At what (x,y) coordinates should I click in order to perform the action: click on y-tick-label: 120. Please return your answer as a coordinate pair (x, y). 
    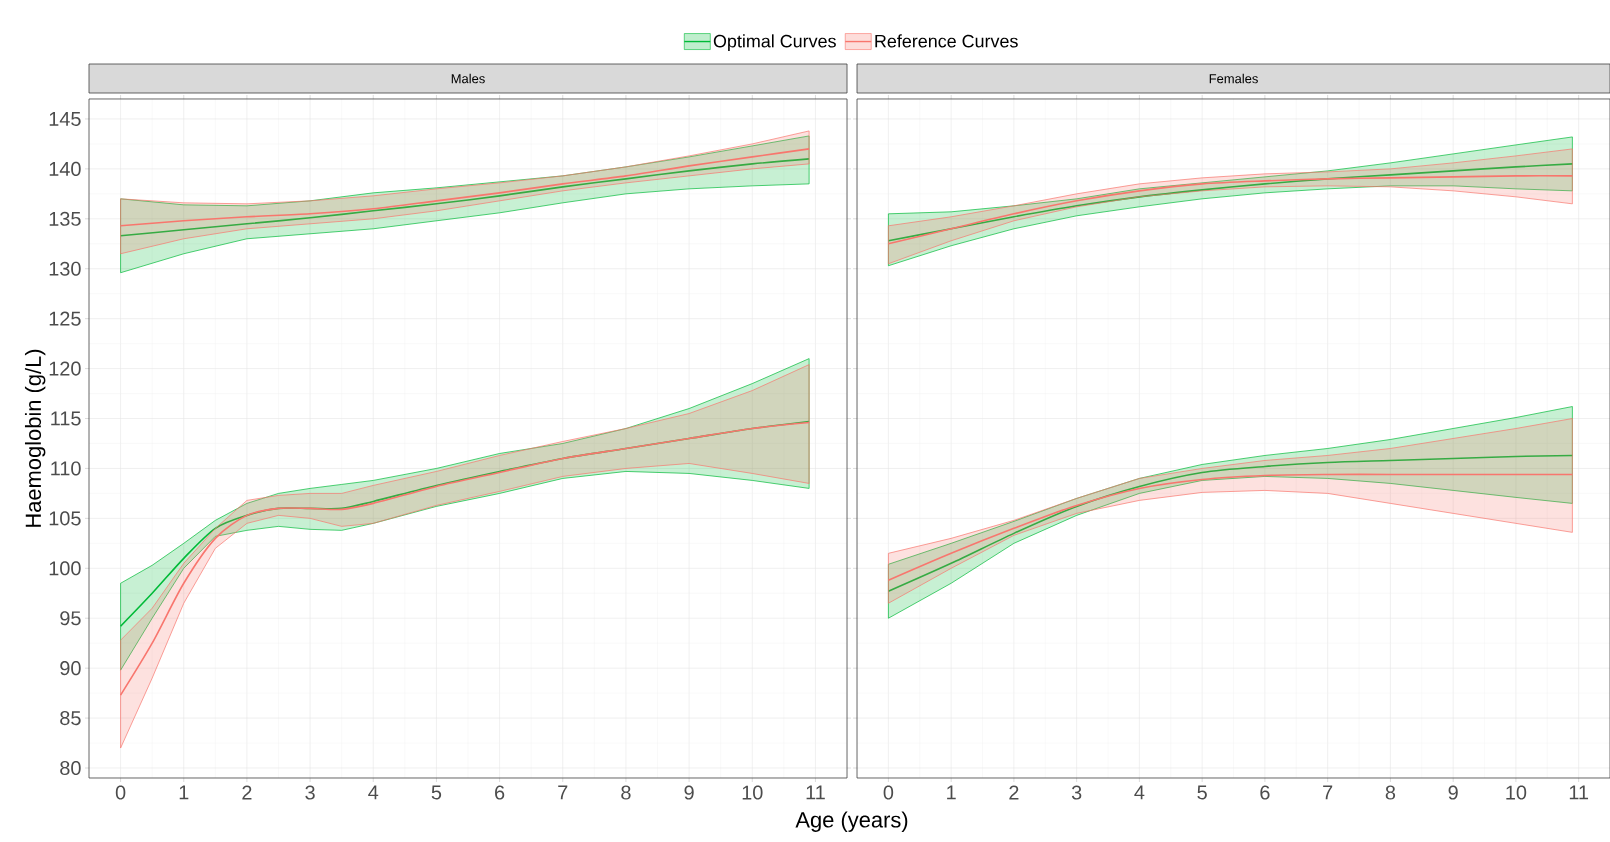
    Looking at the image, I should click on (65, 368).